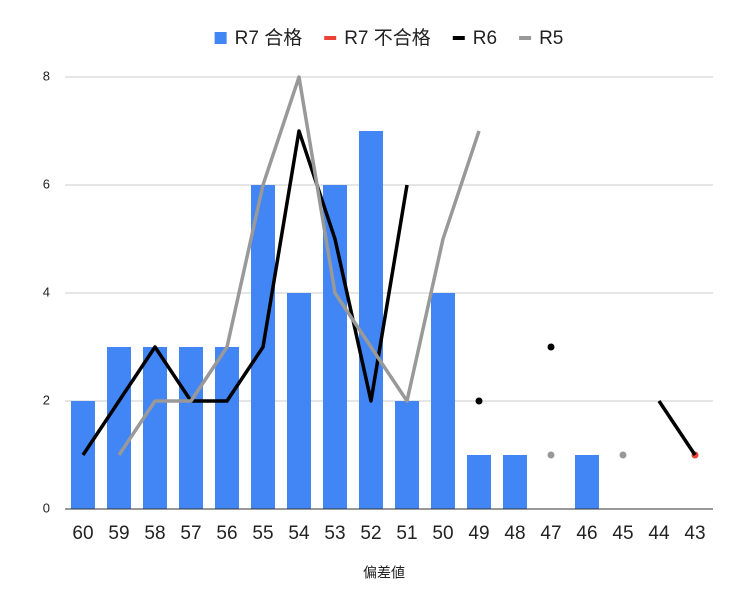 The width and height of the screenshot is (732, 615). Describe the element at coordinates (299, 533) in the screenshot. I see `x-tick-label: 54` at that location.